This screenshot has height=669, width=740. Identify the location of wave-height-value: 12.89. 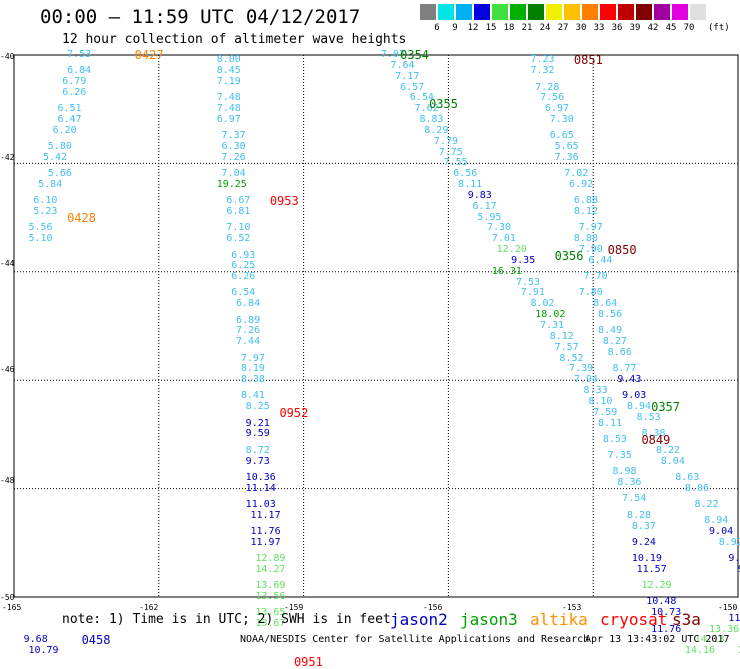
(270, 559).